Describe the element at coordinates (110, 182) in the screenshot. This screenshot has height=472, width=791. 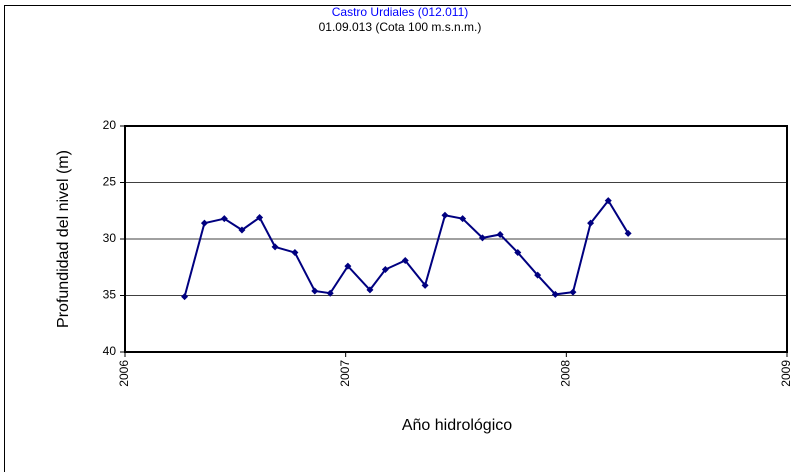
I see `y-tick-label: 25` at that location.